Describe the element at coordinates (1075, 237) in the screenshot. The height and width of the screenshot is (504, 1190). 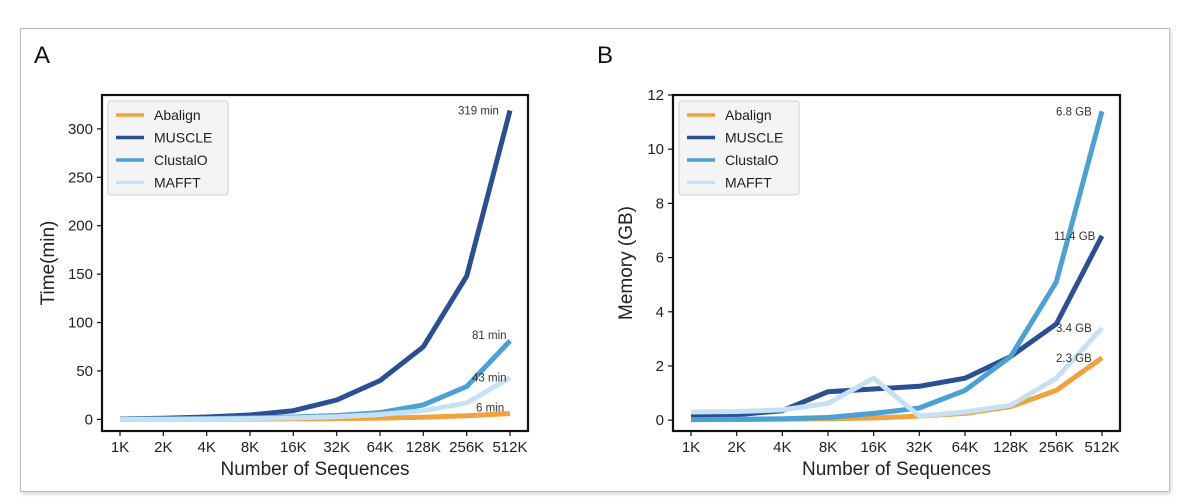
I see `end-value-label: 11.4 GB` at that location.